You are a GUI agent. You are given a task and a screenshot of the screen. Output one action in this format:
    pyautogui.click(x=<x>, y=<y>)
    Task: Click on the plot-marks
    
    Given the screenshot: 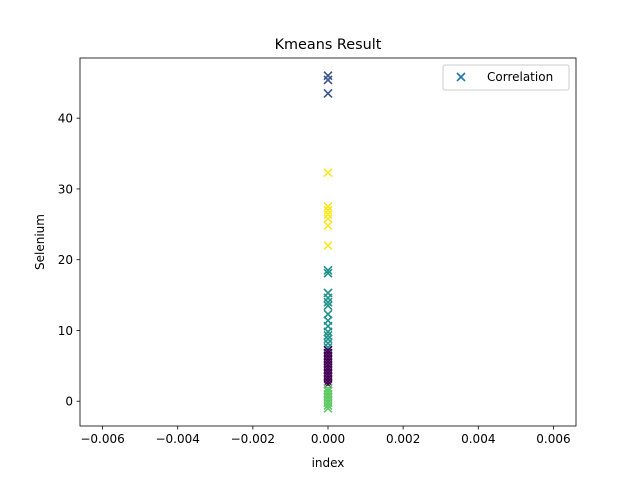 What is the action you would take?
    pyautogui.click(x=328, y=242)
    